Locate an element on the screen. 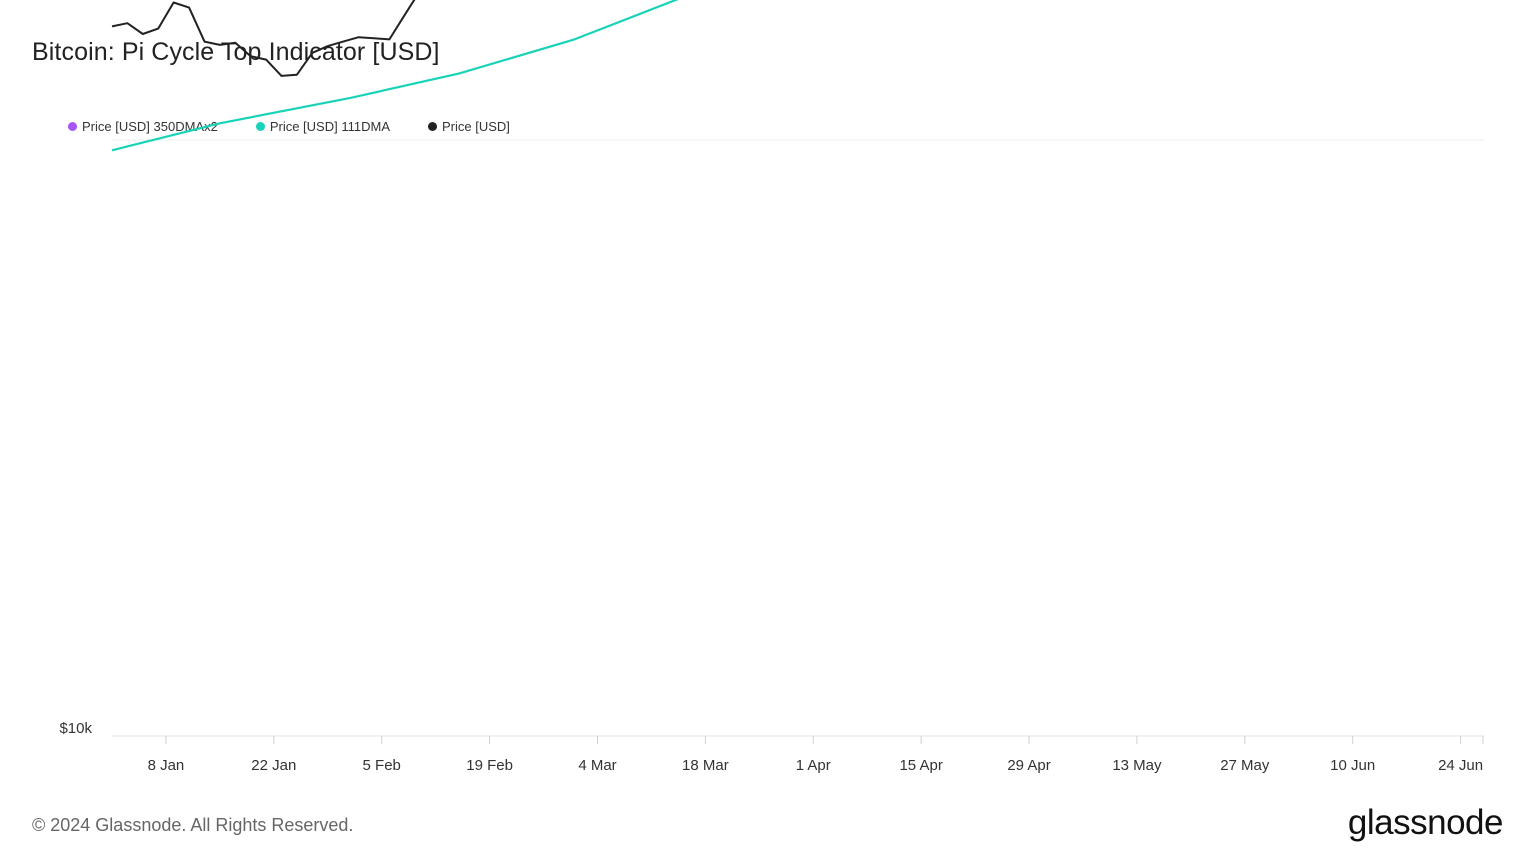  x-tick-label: 18 Mar is located at coordinates (705, 765).